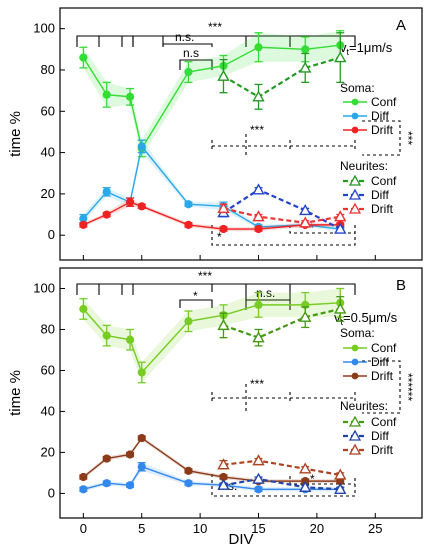 Image resolution: width=430 pixels, height=550 pixels. I want to click on significance-brackets-a, so click(216, 52).